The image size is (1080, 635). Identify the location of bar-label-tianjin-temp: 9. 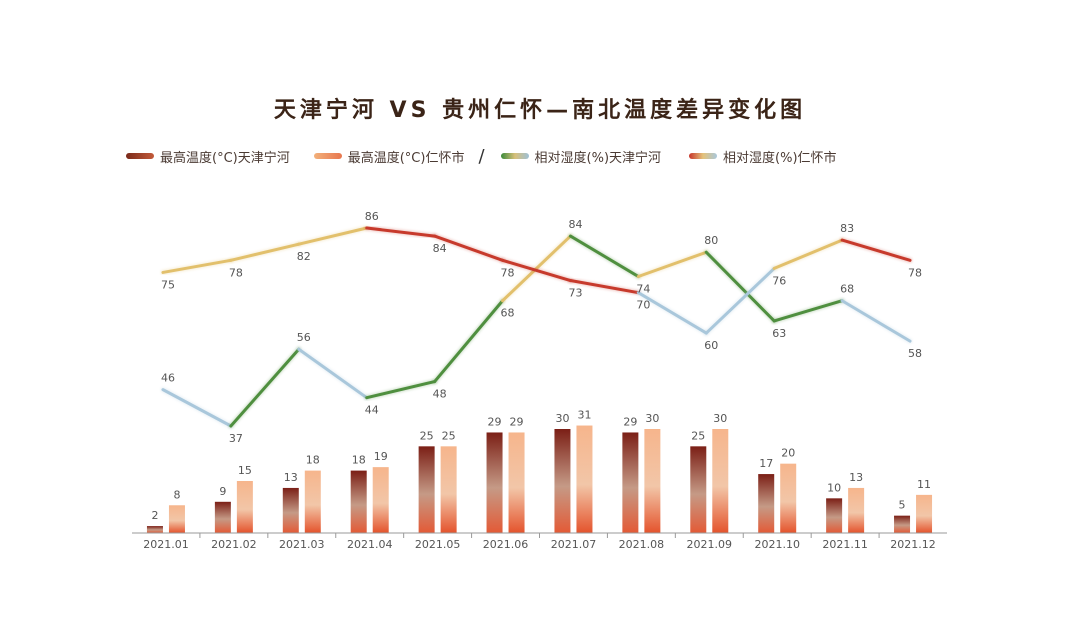
(222, 491).